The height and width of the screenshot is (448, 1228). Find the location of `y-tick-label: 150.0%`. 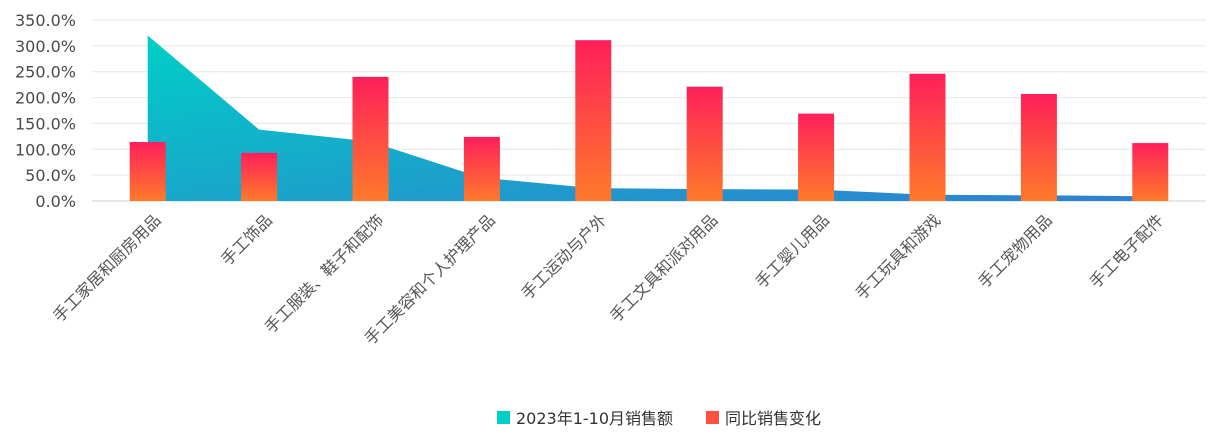

y-tick-label: 150.0% is located at coordinates (45, 123).